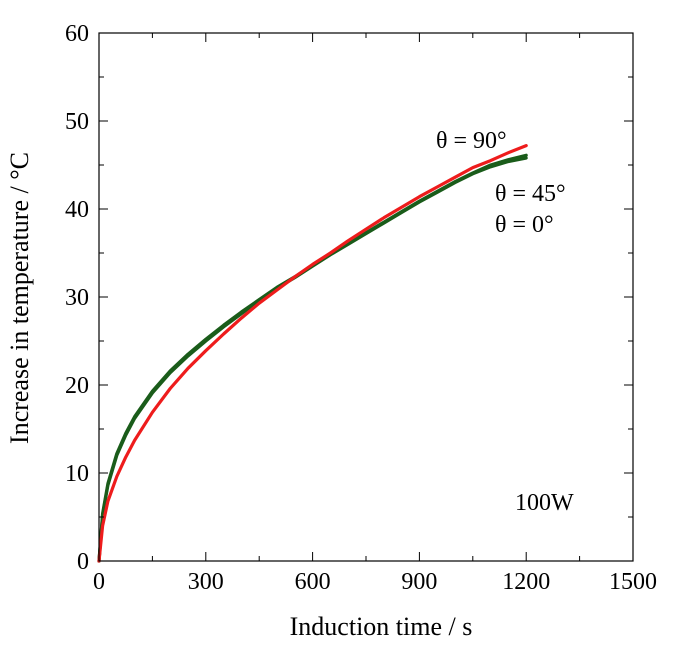 This screenshot has width=681, height=654. What do you see at coordinates (524, 225) in the screenshot?
I see `annotation-theta-0: θ = 0°` at bounding box center [524, 225].